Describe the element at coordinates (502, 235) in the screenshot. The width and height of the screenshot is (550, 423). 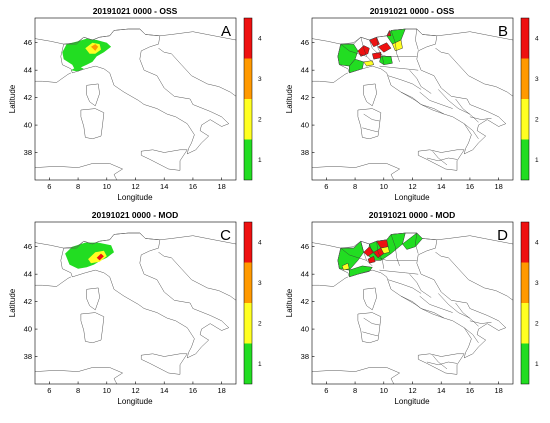
I see `panel-label: D` at that location.